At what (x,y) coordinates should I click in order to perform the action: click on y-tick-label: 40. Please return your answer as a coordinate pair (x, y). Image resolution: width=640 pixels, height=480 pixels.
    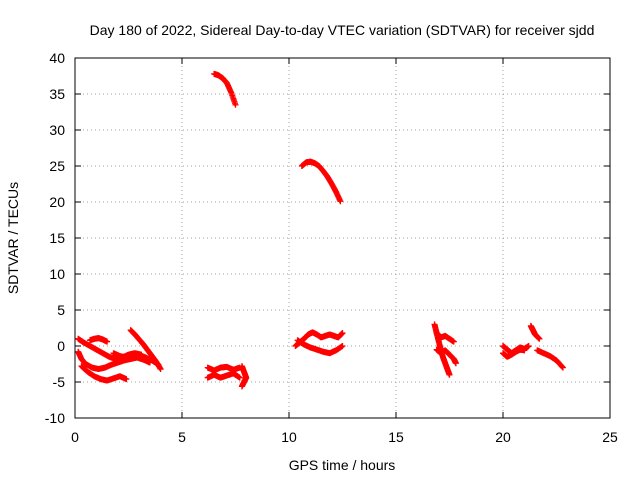
    Looking at the image, I should click on (57, 58).